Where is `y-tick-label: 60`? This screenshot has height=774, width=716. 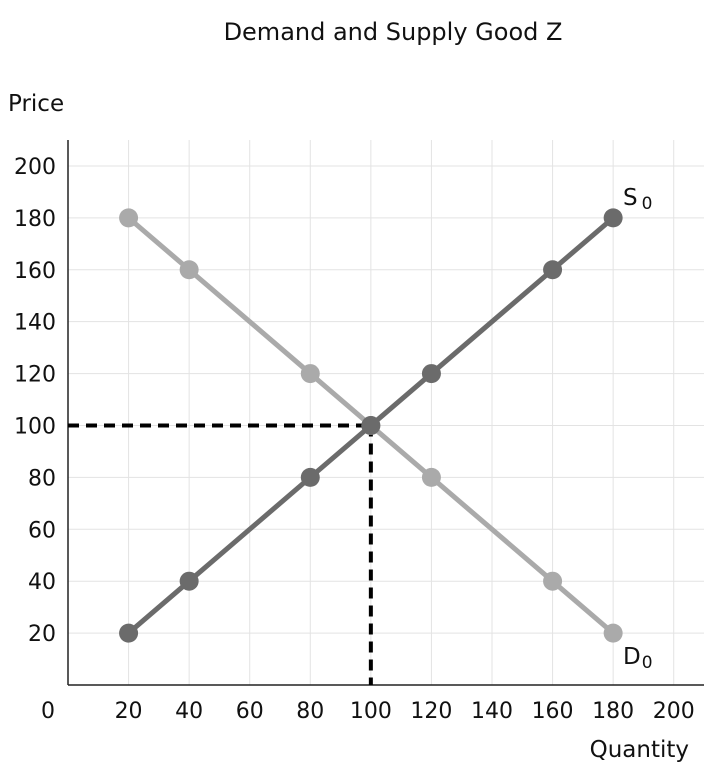
y-tick-label: 60 is located at coordinates (42, 530).